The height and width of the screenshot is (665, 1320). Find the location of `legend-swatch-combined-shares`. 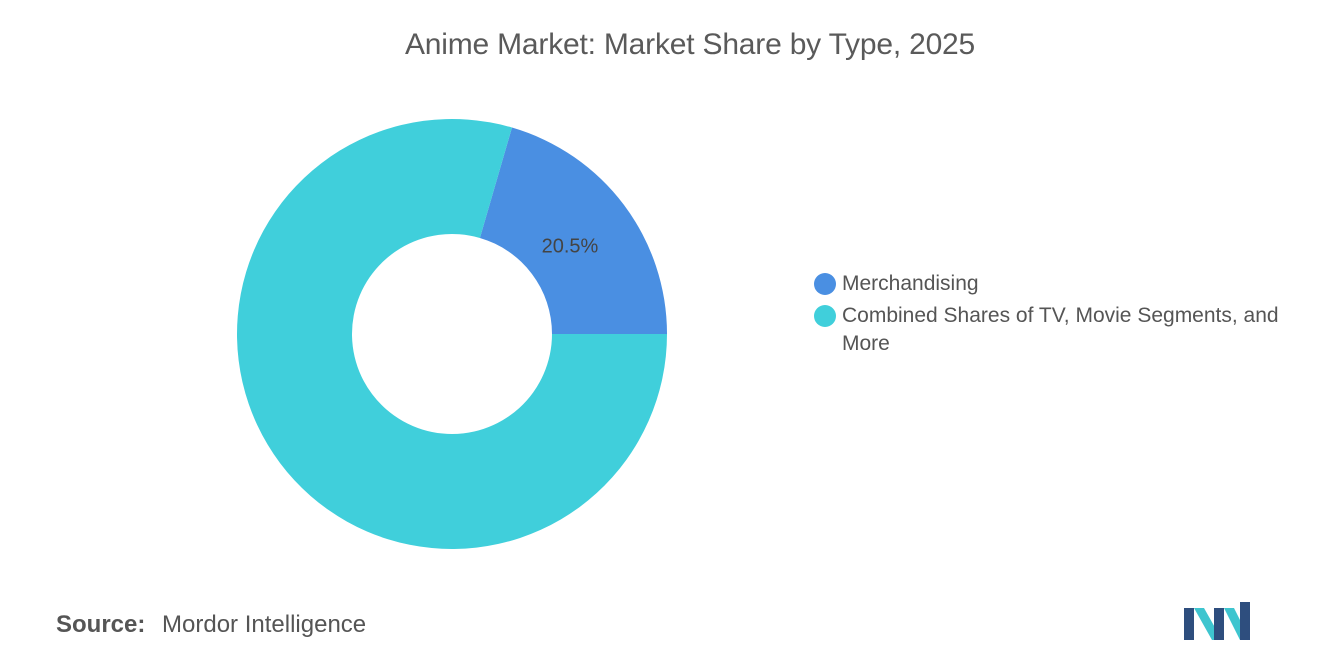

legend-swatch-combined-shares is located at coordinates (825, 316).